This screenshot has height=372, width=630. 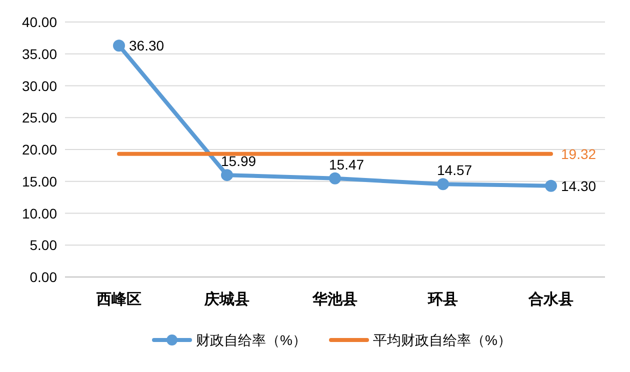 What do you see at coordinates (578, 154) in the screenshot?
I see `data-label: 19.32` at bounding box center [578, 154].